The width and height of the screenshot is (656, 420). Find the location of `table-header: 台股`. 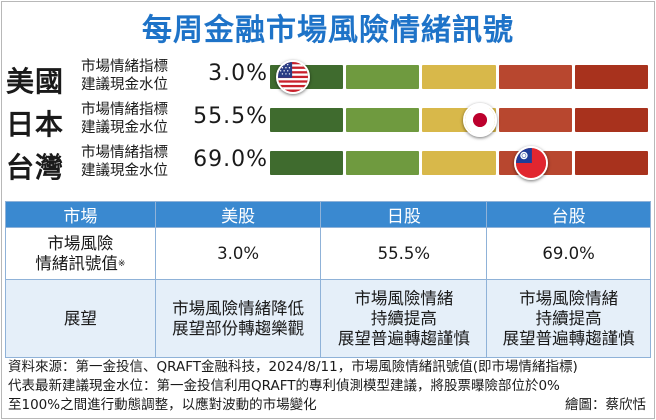

table-header: 台股 is located at coordinates (568, 214).